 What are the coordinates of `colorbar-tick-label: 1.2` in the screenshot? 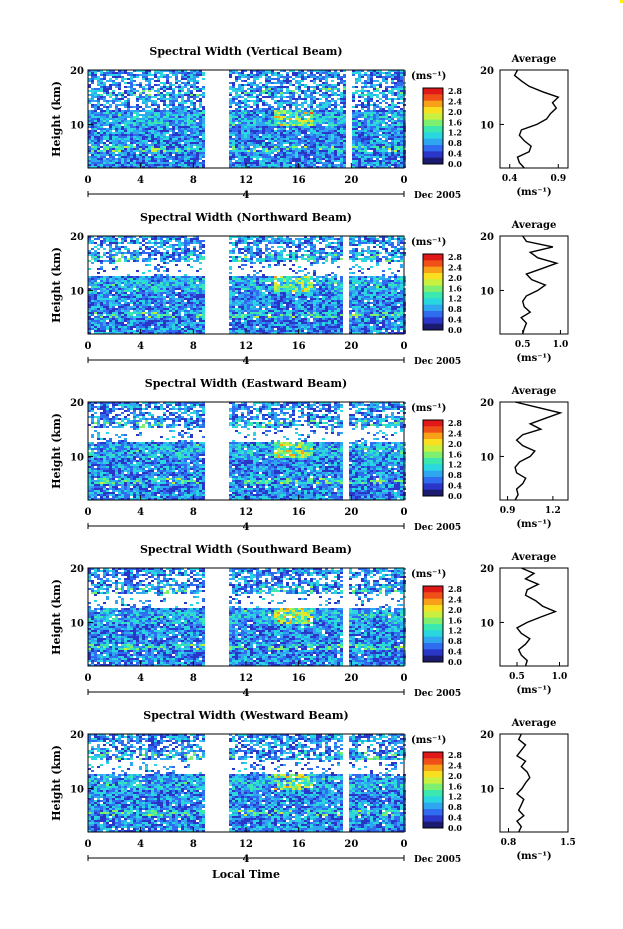 It's located at (455, 133).